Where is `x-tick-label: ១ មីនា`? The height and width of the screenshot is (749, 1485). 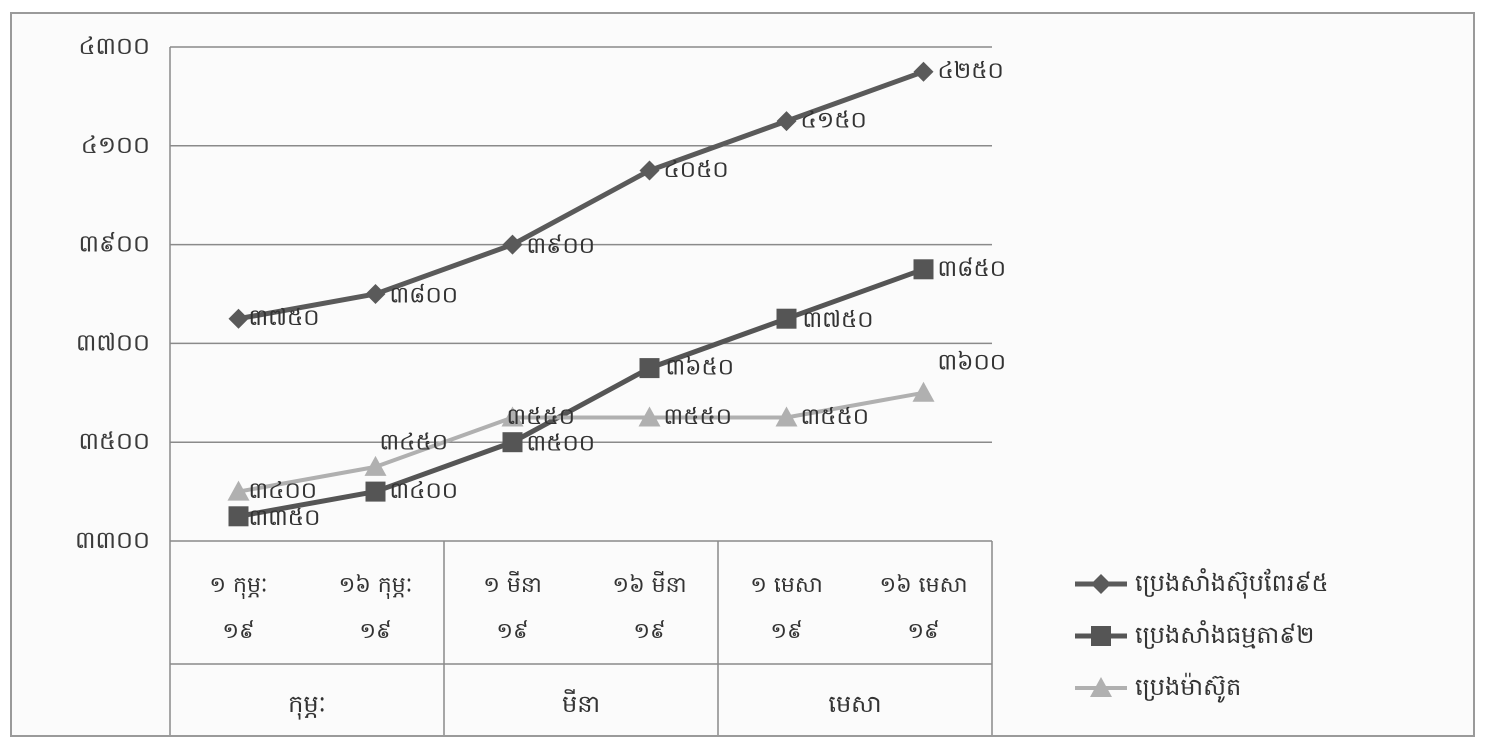 x-tick-label: ១ មីនា is located at coordinates (512, 584).